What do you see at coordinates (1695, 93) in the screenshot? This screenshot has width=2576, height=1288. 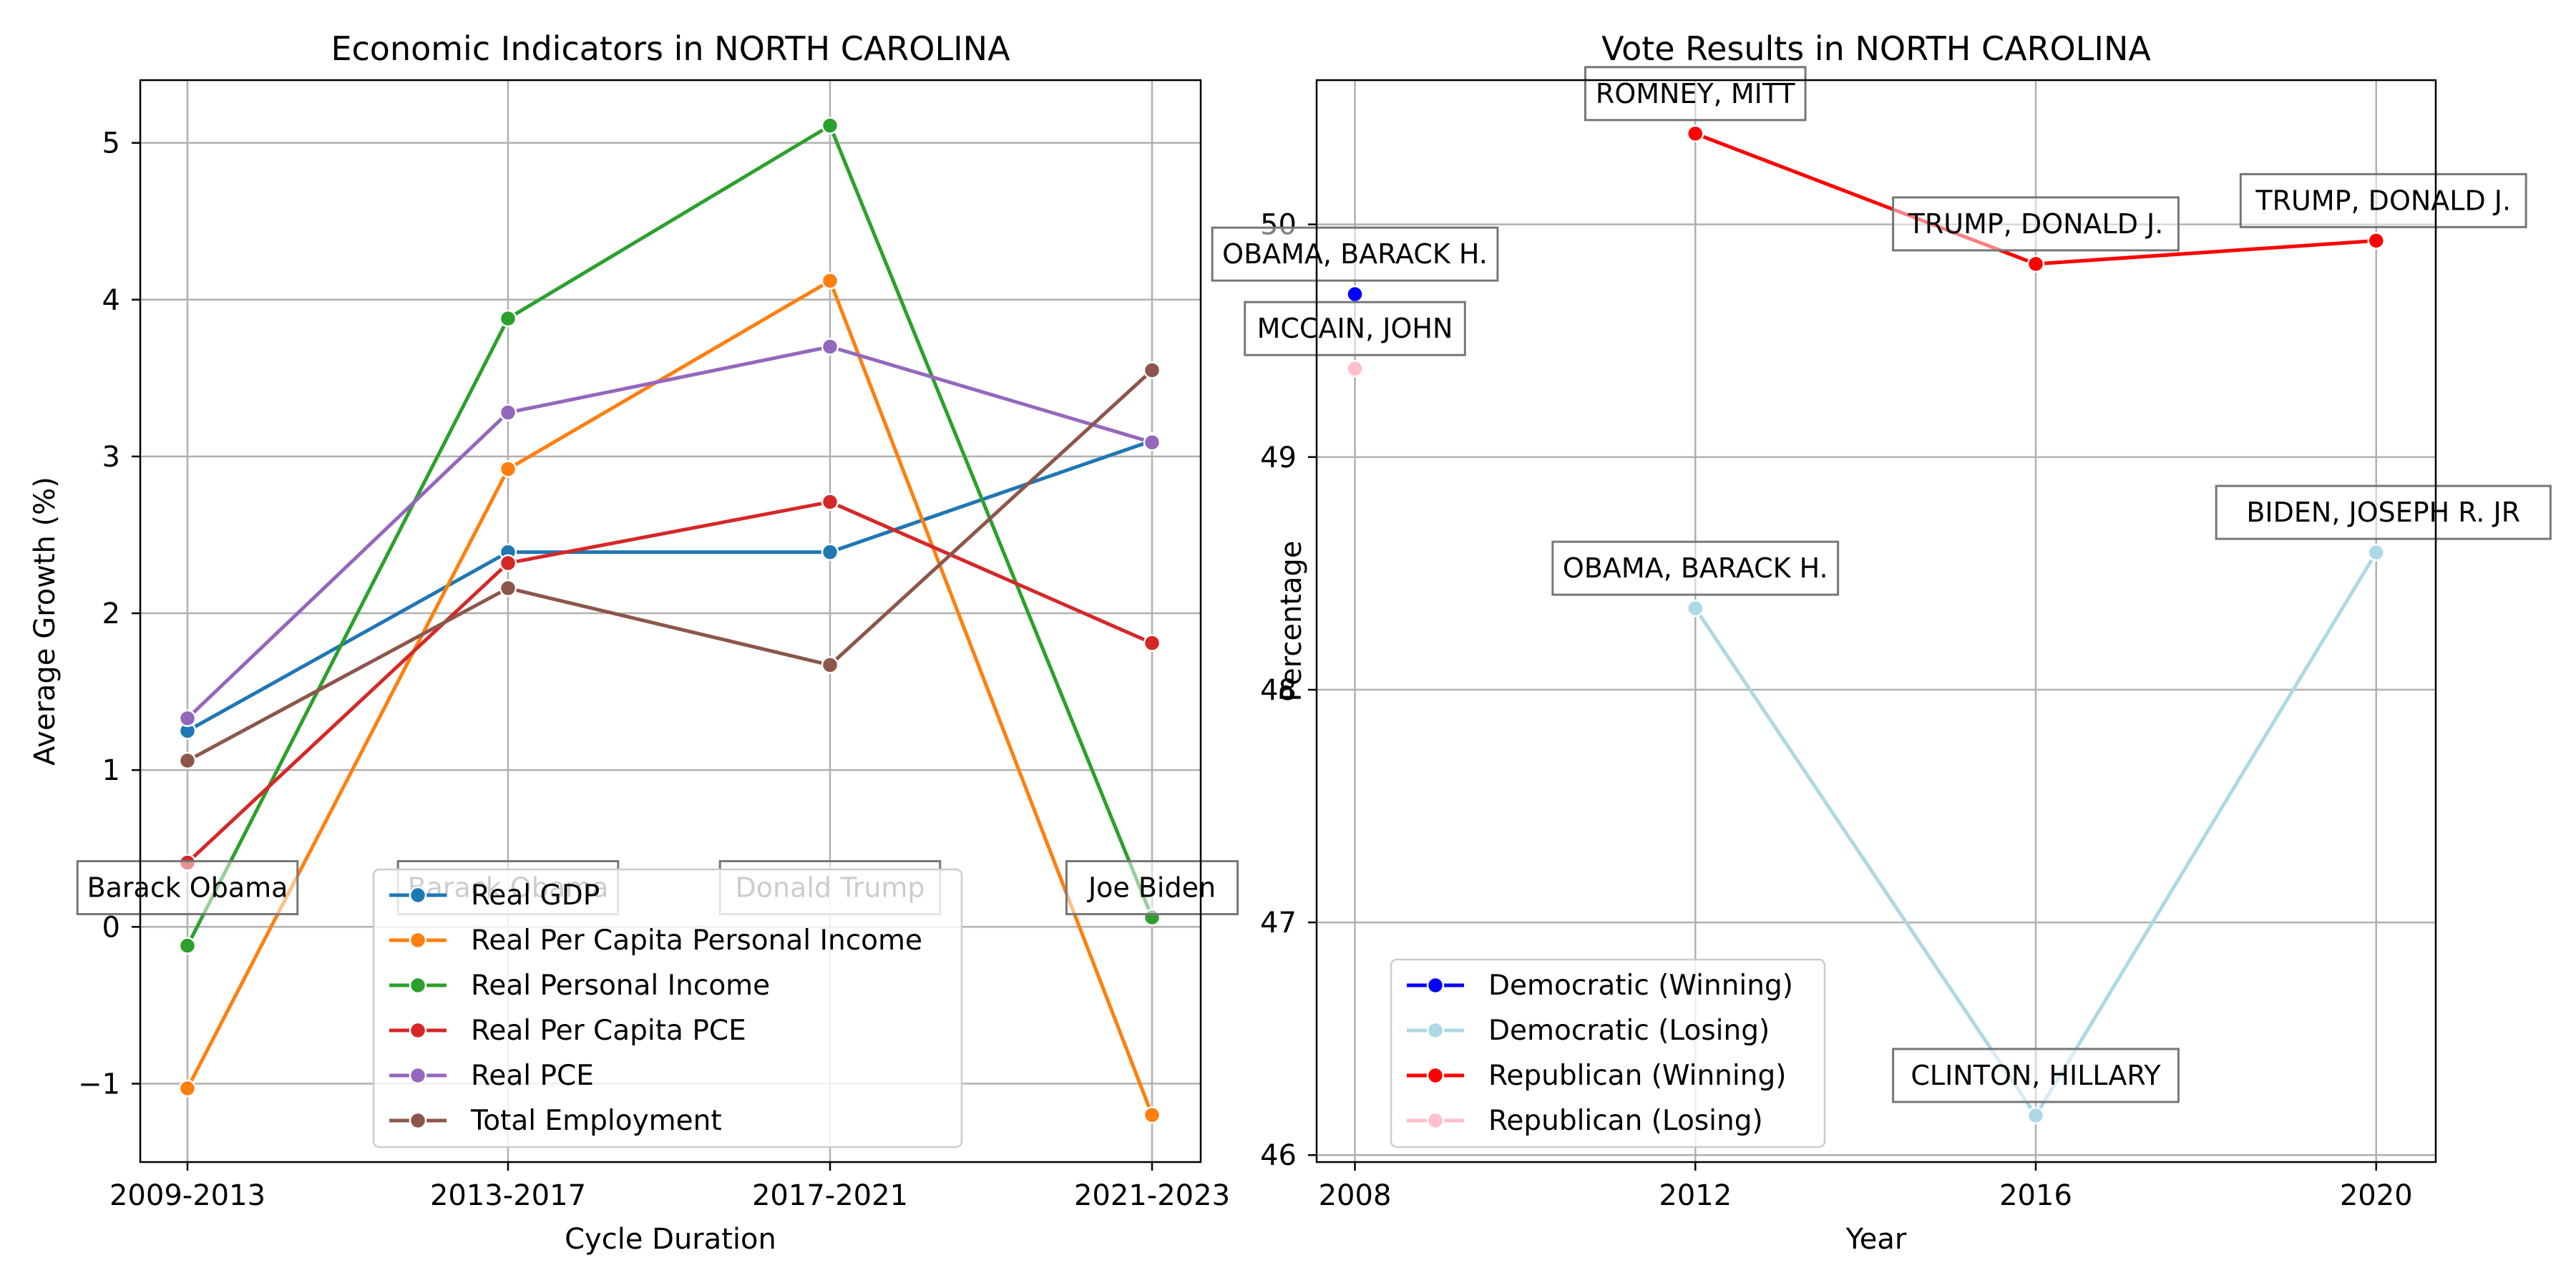 I see `right-annotation: ROMNEY, MITT` at bounding box center [1695, 93].